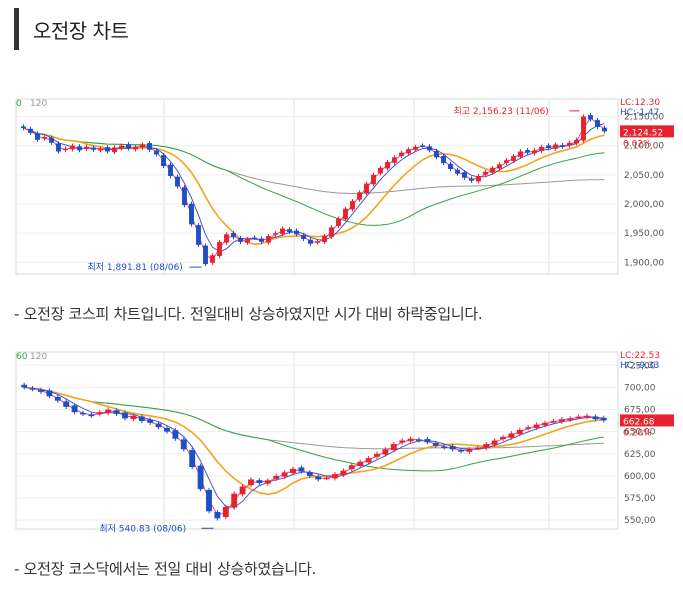  I want to click on hc-label: HC:-1.47, so click(639, 113).